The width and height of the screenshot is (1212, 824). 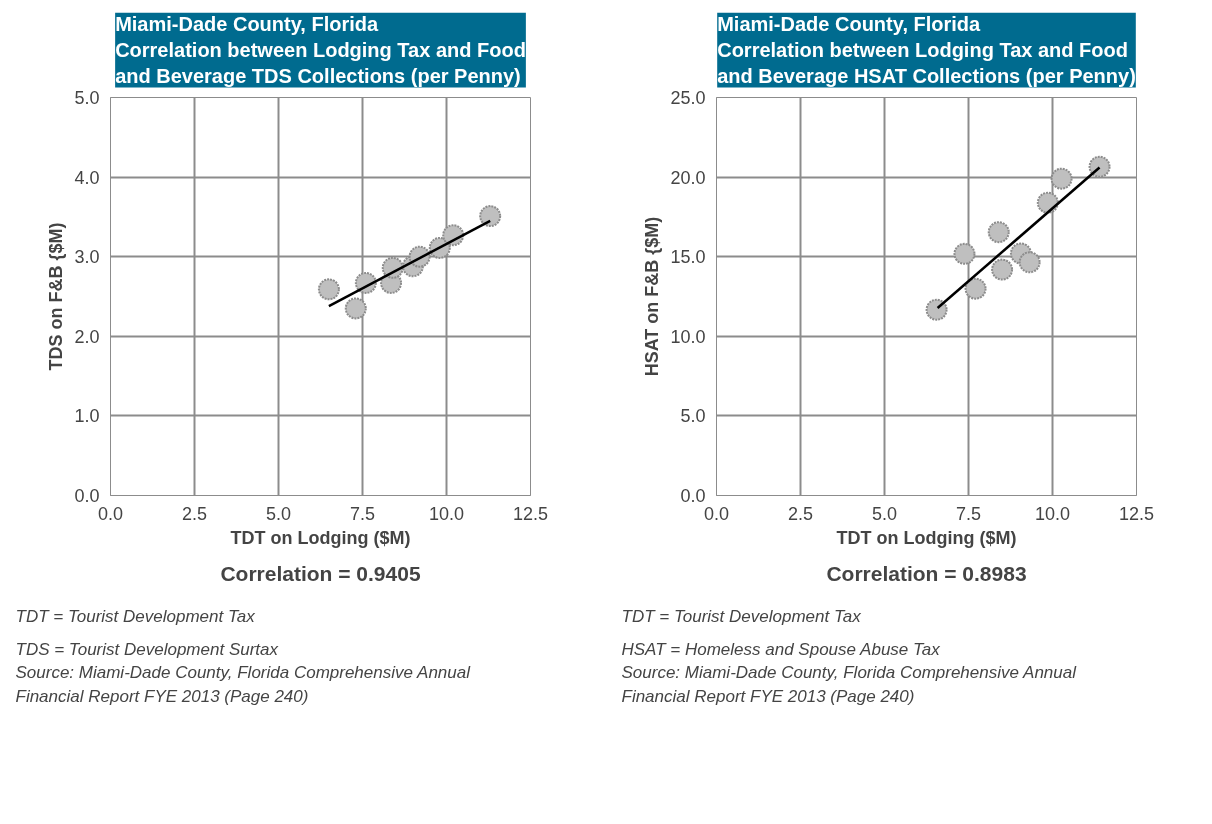 What do you see at coordinates (688, 177) in the screenshot?
I see `y-tick-label: 20.0` at bounding box center [688, 177].